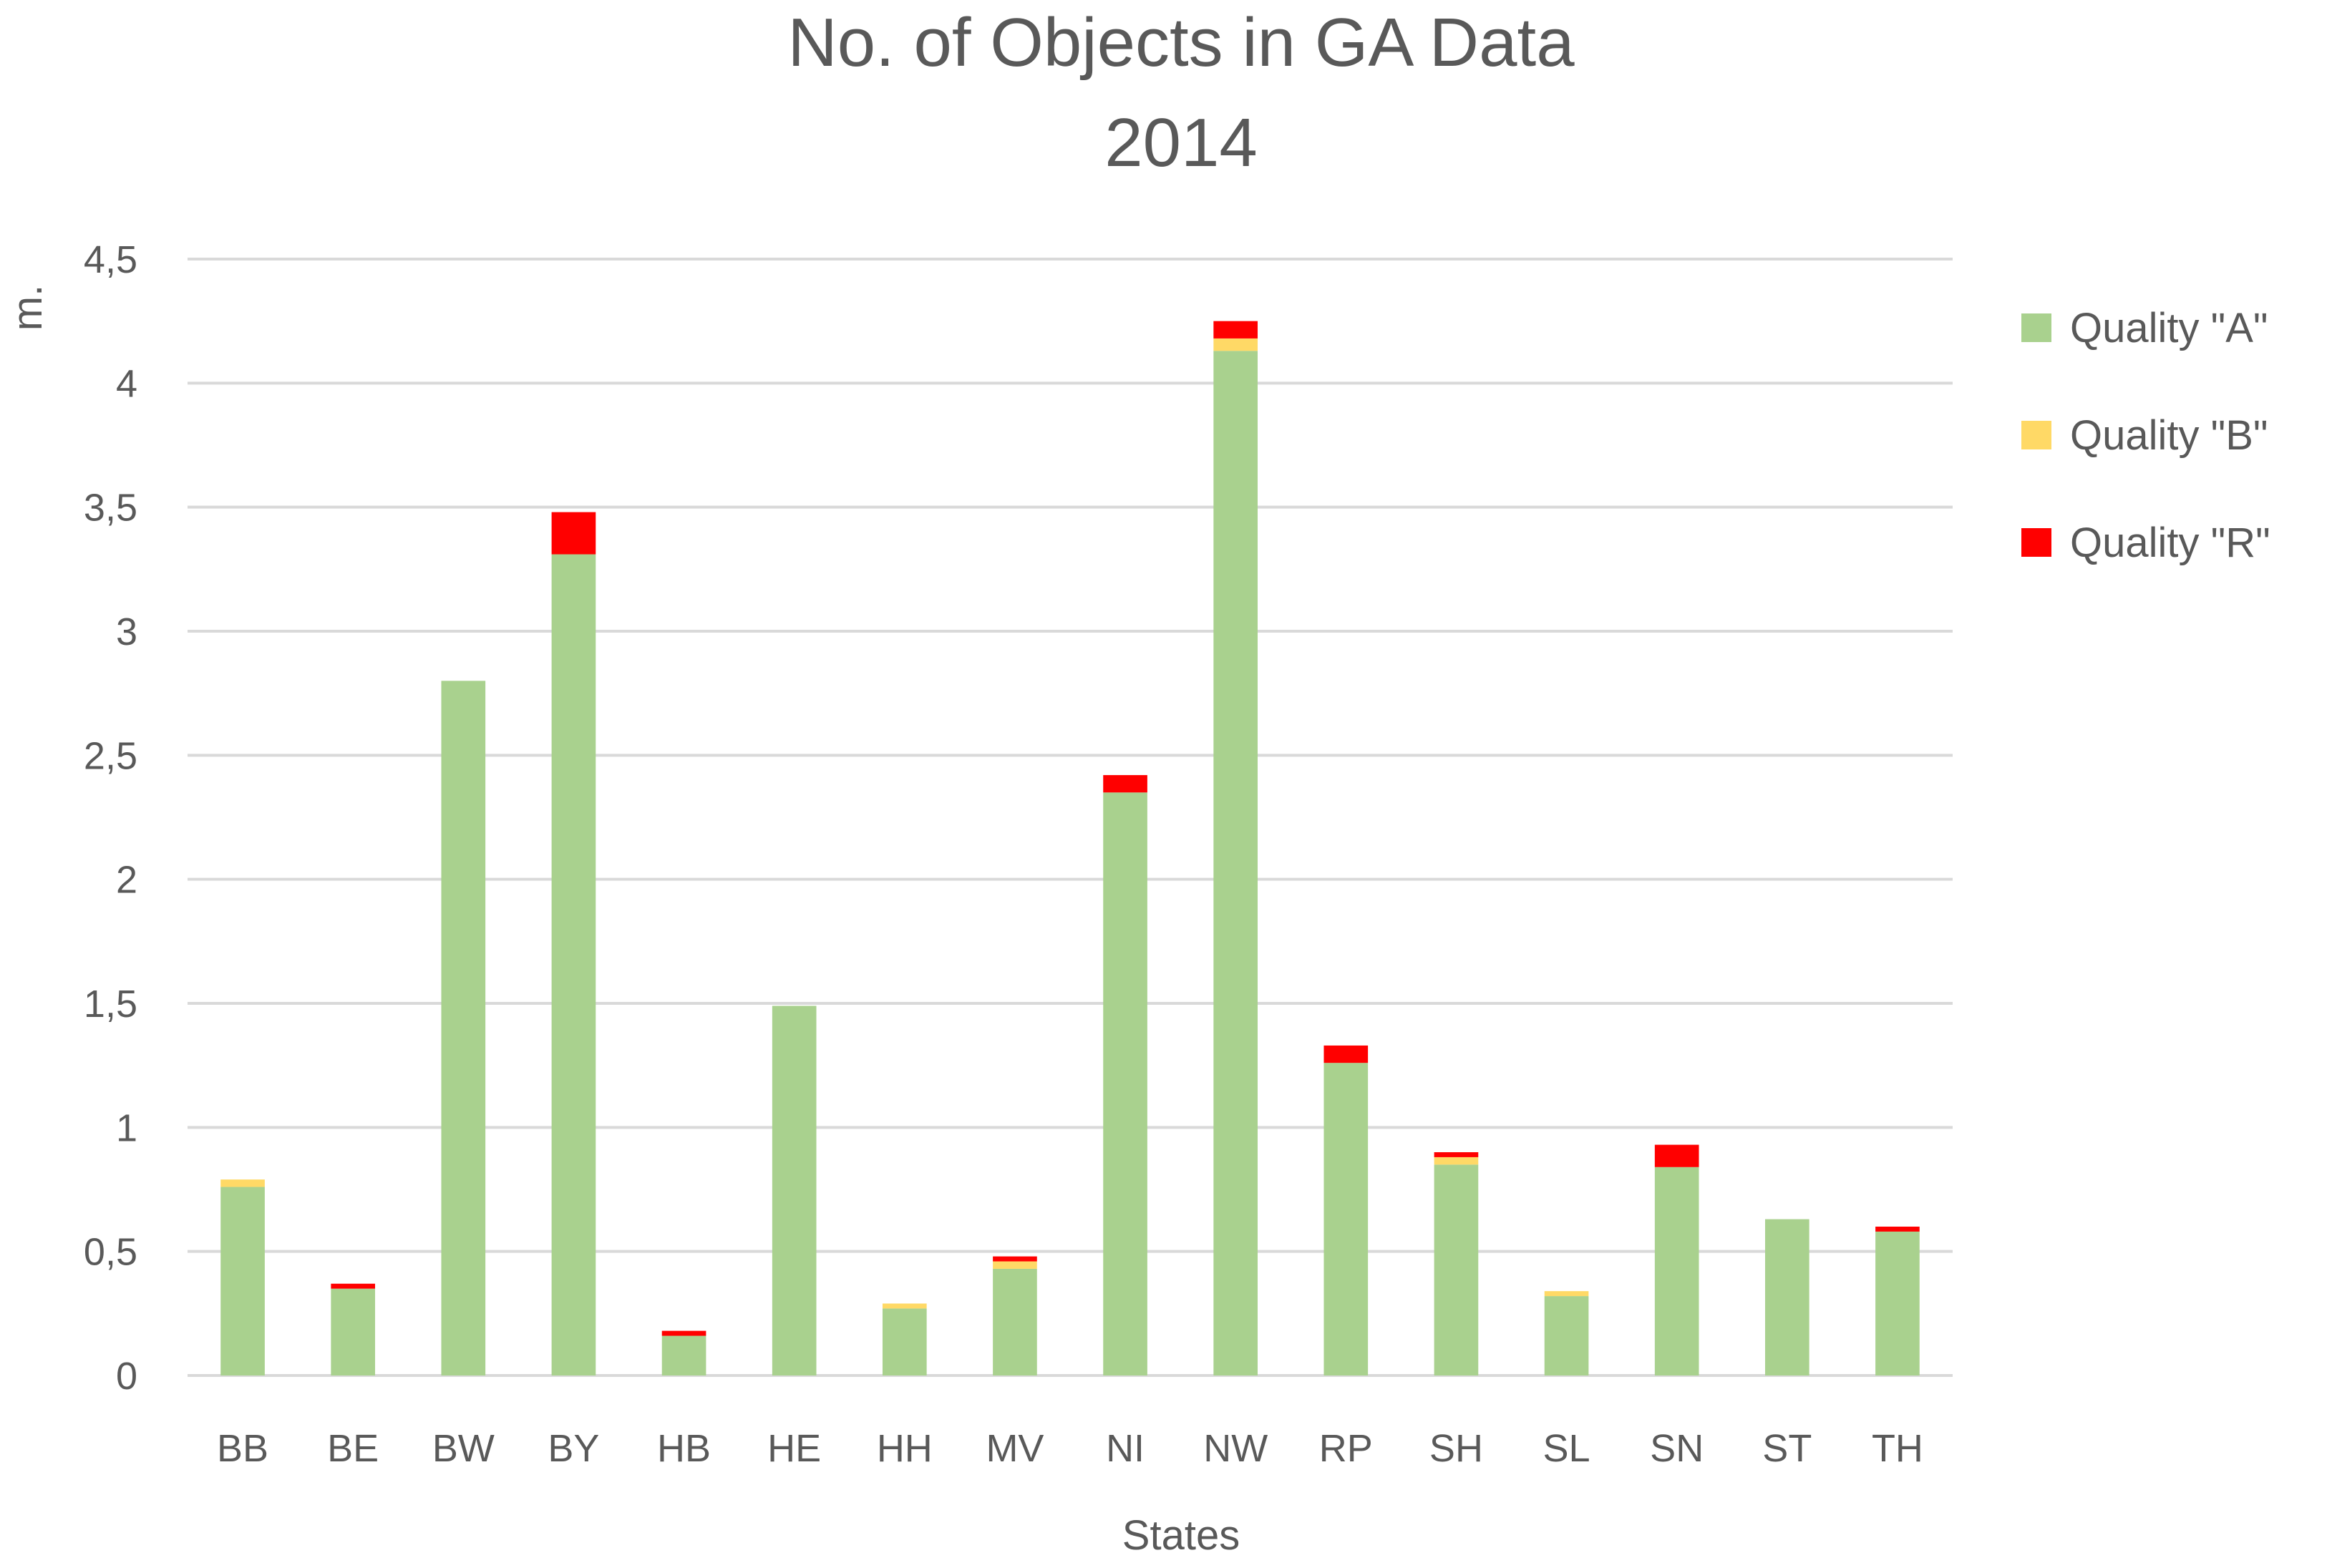 Image resolution: width=2327 pixels, height=1568 pixels. Describe the element at coordinates (1015, 1321) in the screenshot. I see `bar-segment-a-mv` at that location.